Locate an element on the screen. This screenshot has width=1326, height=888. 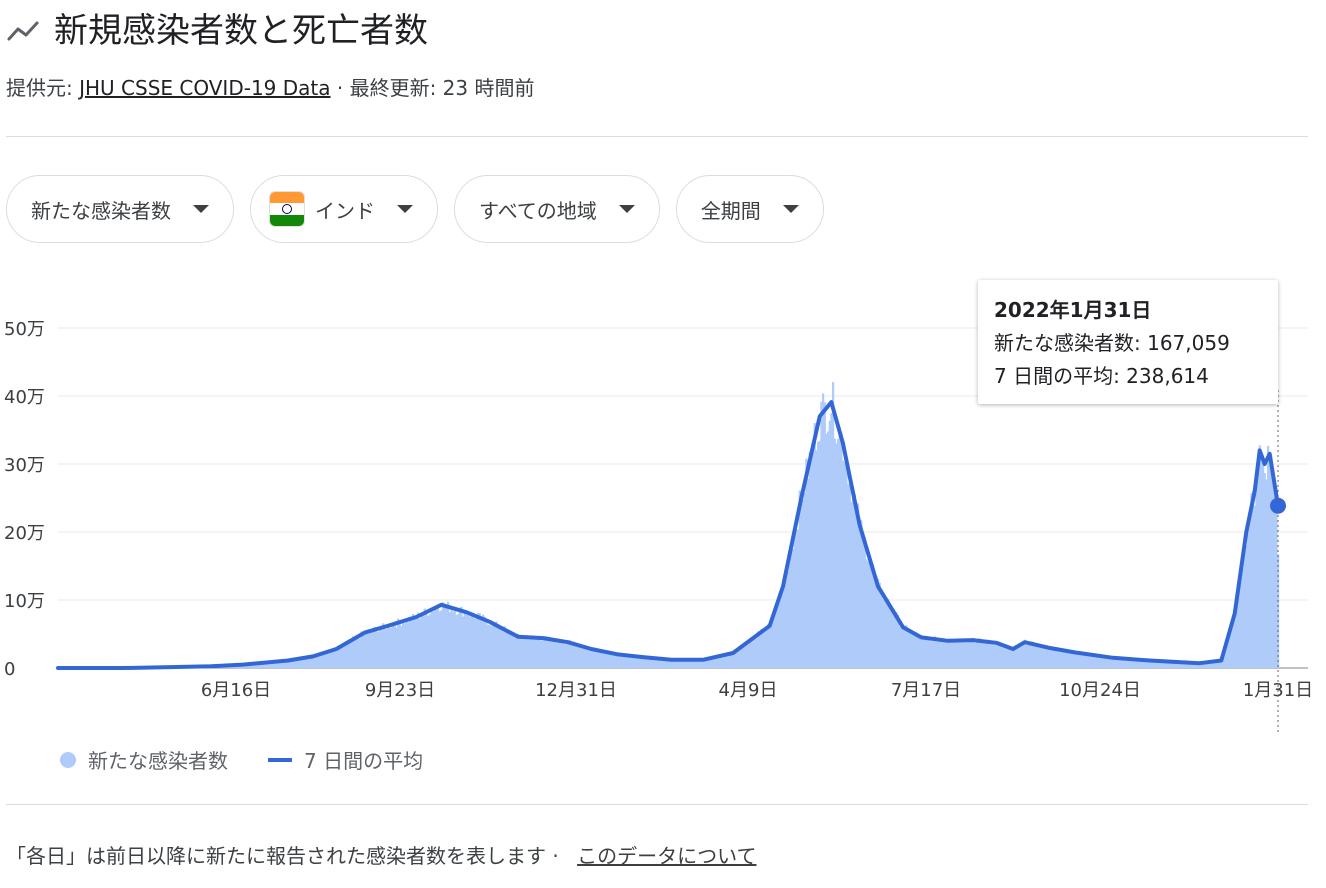
country-dropdown: インド is located at coordinates (344, 209).